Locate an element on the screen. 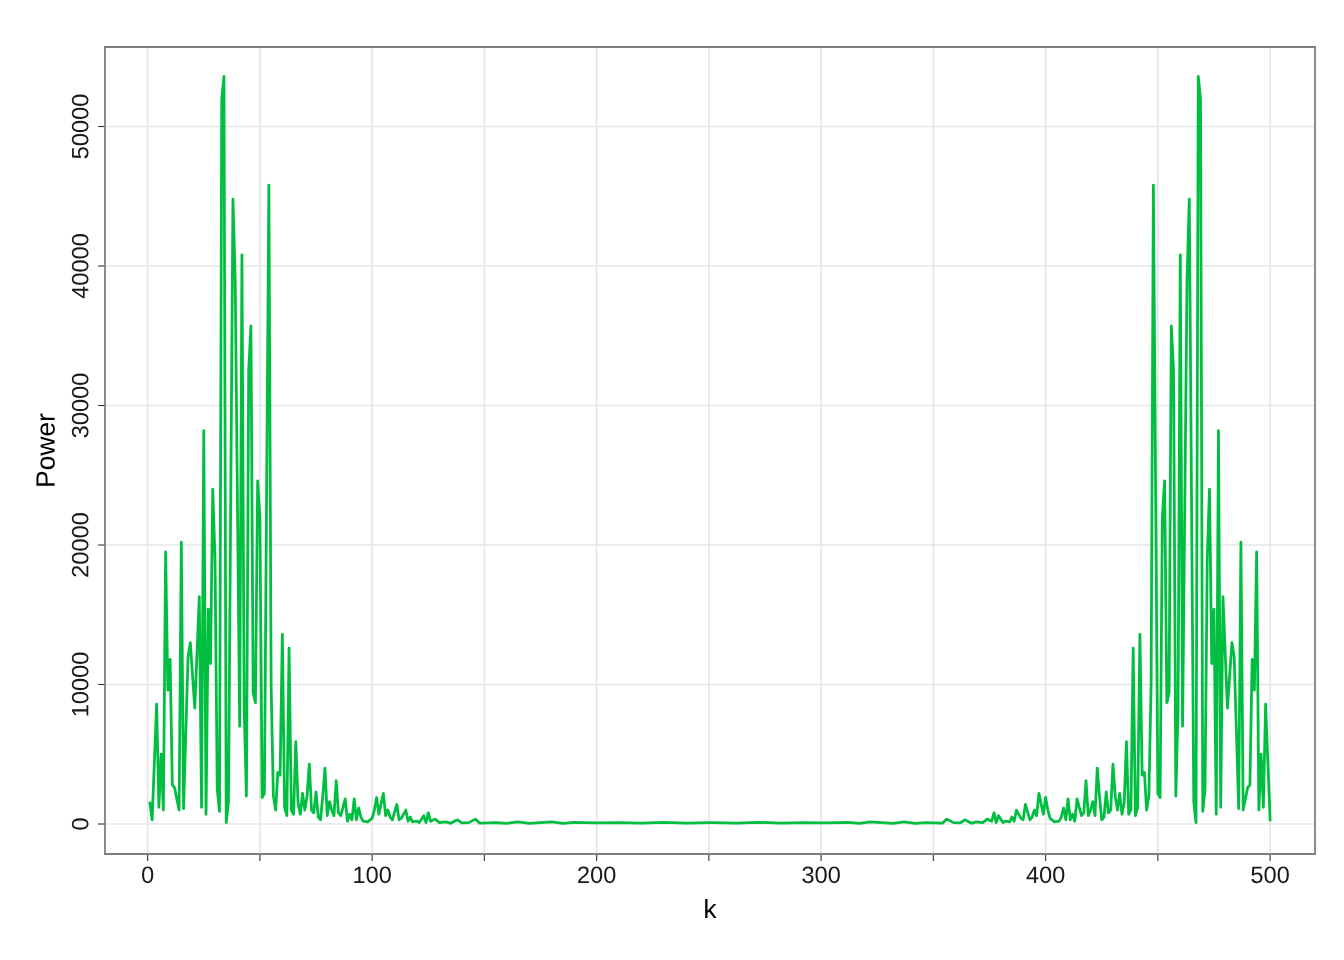  x-axis-title: k is located at coordinates (711, 908).